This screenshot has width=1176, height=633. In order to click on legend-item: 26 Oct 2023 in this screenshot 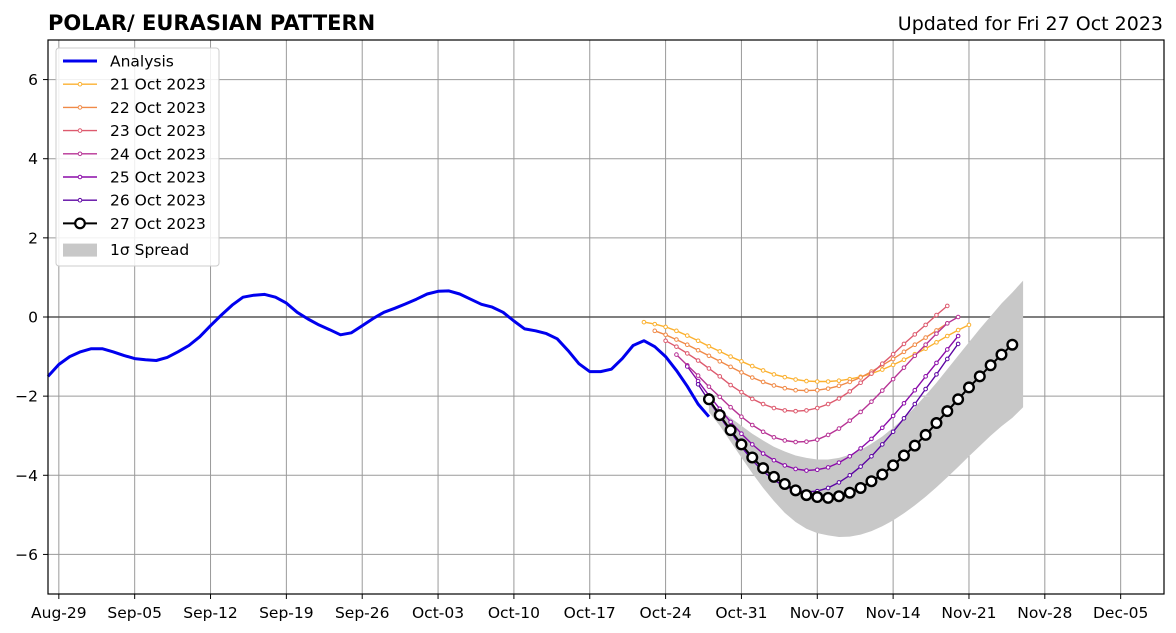, I will do `click(134, 201)`.